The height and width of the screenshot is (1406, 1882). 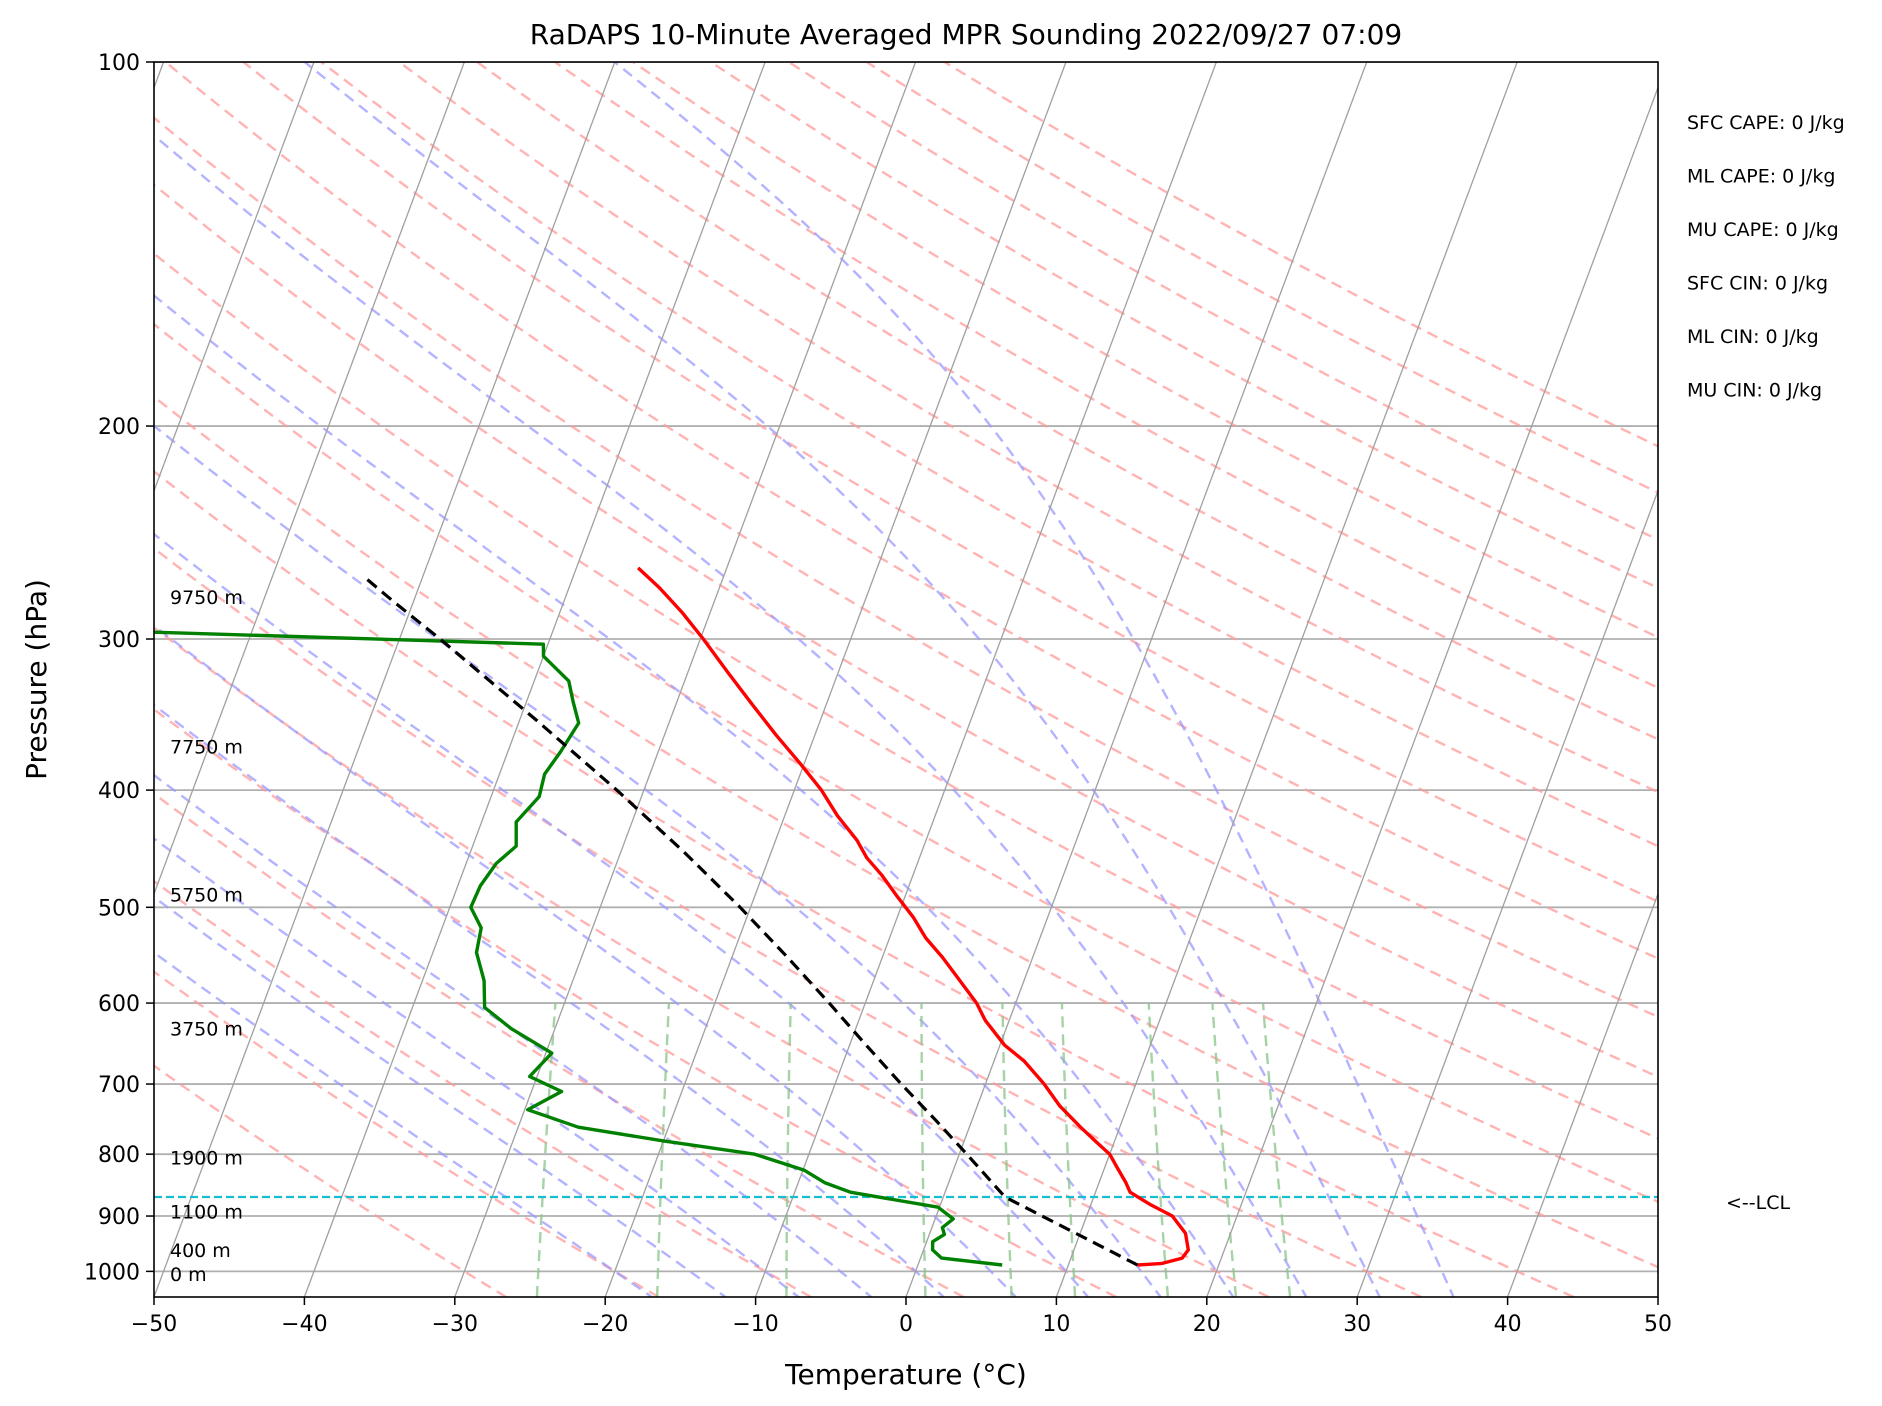 What do you see at coordinates (119, 427) in the screenshot?
I see `y-tick-label: 200` at bounding box center [119, 427].